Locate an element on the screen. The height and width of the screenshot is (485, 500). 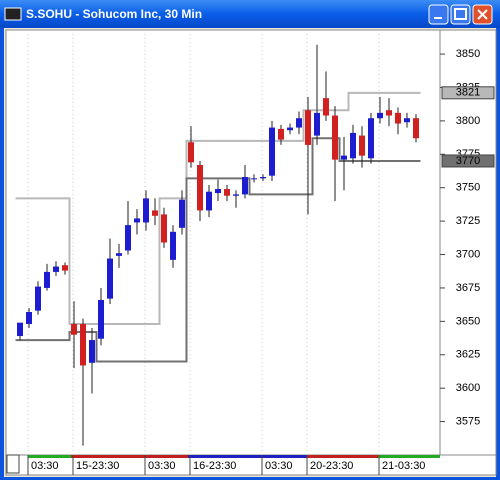
scroll-box is located at coordinates (13, 464).